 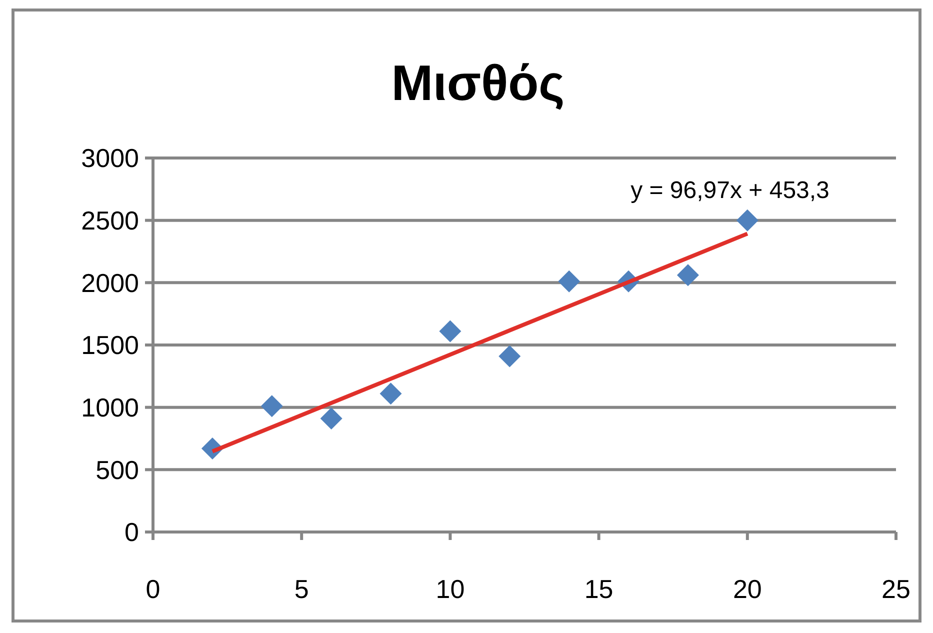 What do you see at coordinates (131, 532) in the screenshot?
I see `y-tick-label: 0` at bounding box center [131, 532].